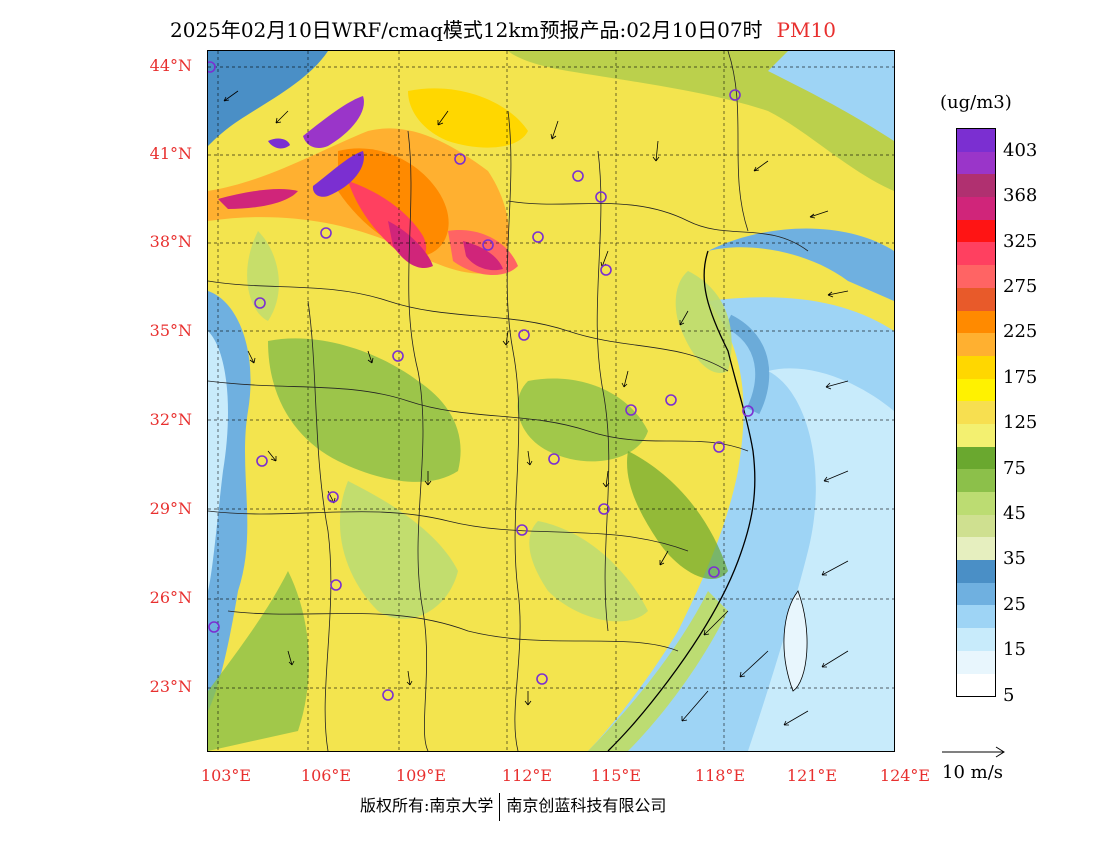  Describe the element at coordinates (1020, 150) in the screenshot. I see `colorbar-label: 403` at that location.